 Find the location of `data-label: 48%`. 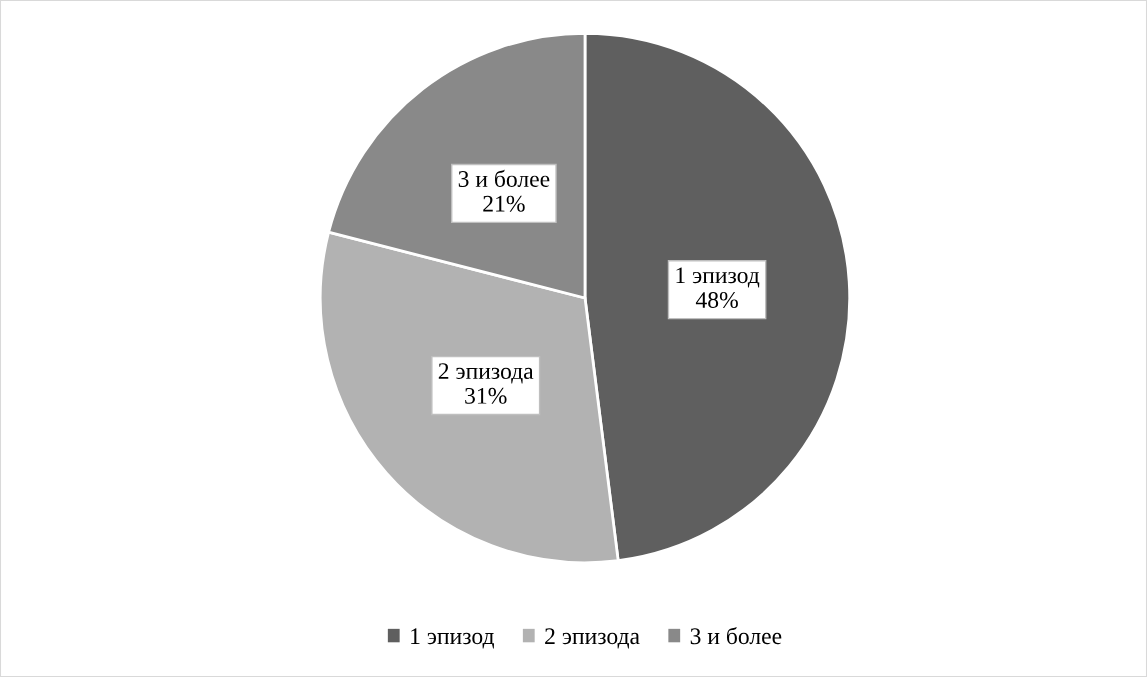

data-label: 48% is located at coordinates (716, 300).